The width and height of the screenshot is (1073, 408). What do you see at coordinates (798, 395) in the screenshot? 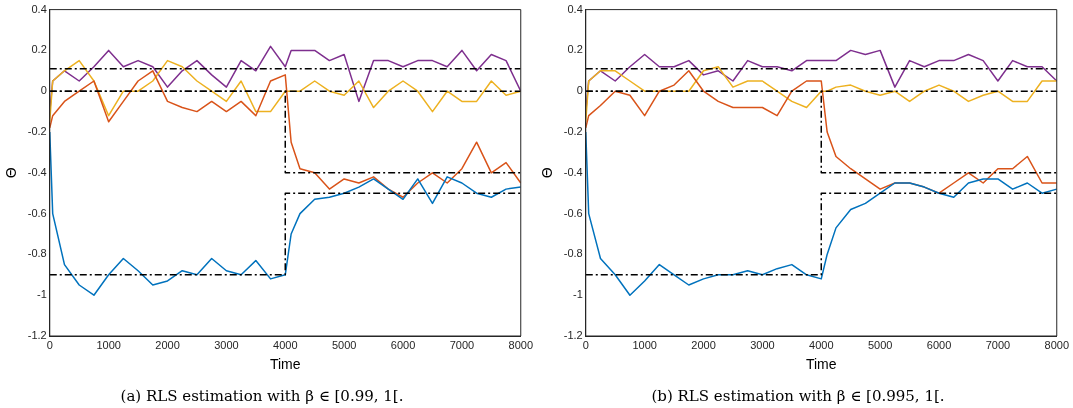
I see `text: (b) RLS estimation with β ∈ [0.995, 1[.` at bounding box center [798, 395].